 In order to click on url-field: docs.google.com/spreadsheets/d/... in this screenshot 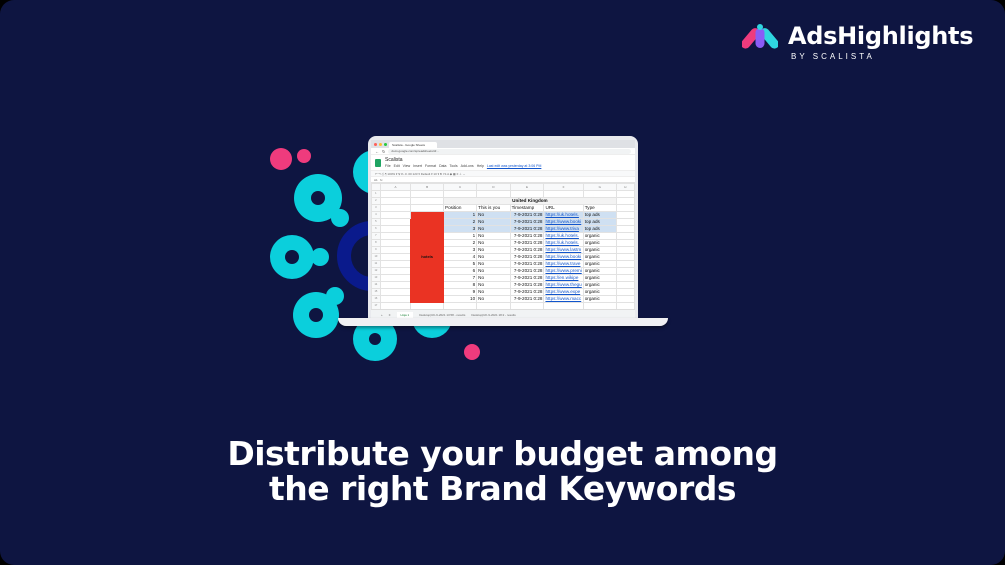, I will do `click(509, 151)`.